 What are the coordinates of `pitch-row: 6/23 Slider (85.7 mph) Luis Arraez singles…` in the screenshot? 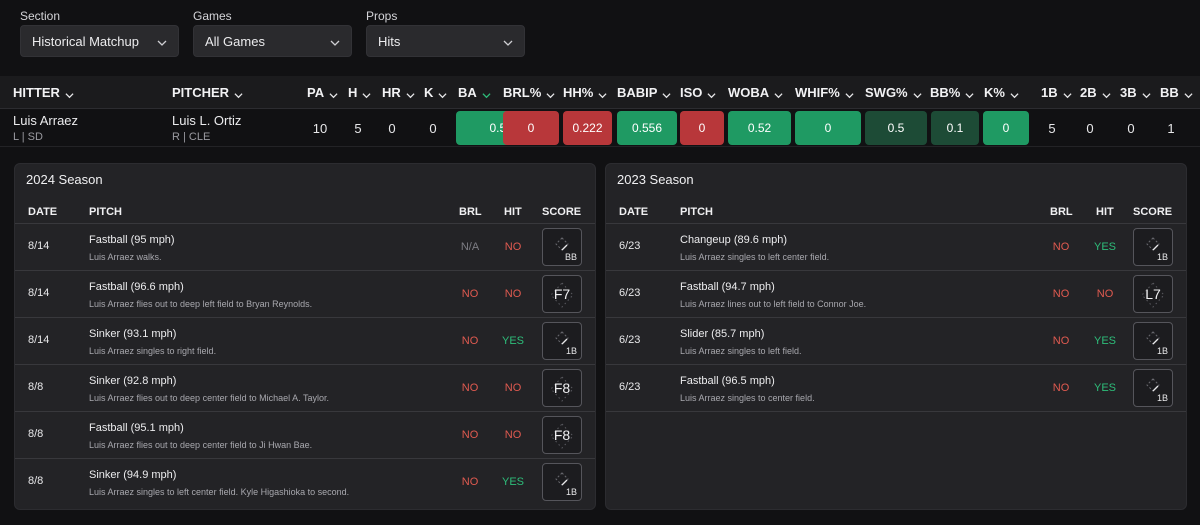 It's located at (896, 341).